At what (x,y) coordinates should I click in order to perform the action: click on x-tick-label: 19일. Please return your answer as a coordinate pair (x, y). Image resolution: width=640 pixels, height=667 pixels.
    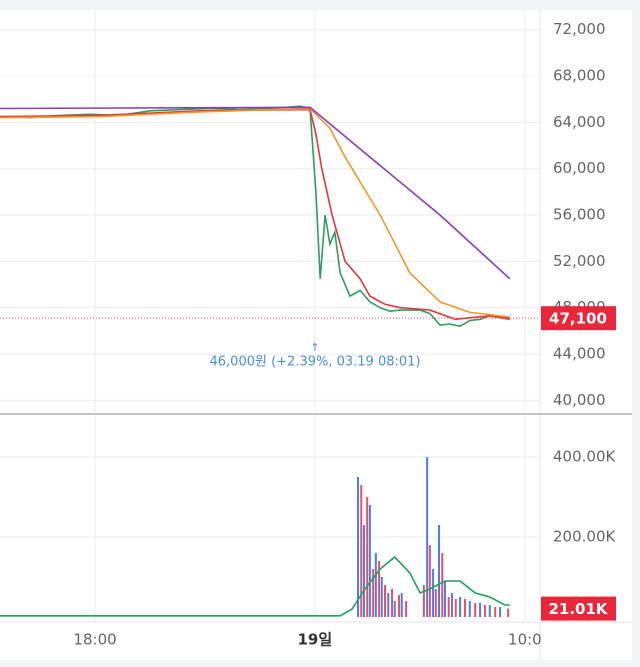
    Looking at the image, I should click on (314, 640).